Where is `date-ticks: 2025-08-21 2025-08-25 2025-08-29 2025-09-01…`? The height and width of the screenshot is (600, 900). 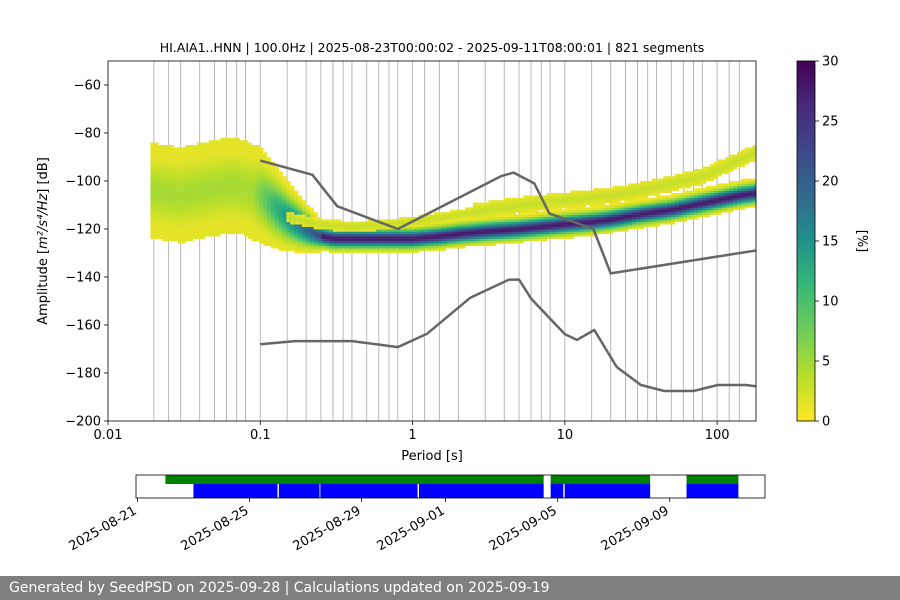
date-ticks: 2025-08-21 2025-08-25 2025-08-29 2025-09-01… is located at coordinates (369, 526).